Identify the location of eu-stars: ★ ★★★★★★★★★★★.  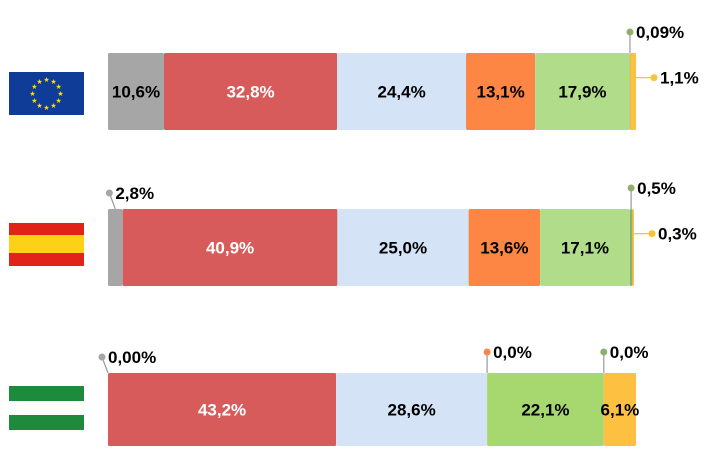
(46, 94).